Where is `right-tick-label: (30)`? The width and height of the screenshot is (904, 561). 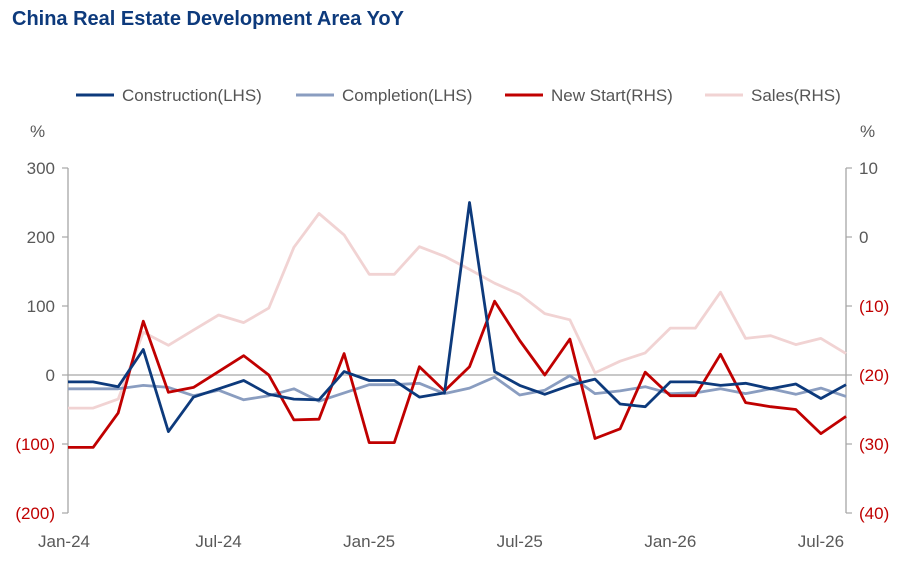
right-tick-label: (30) is located at coordinates (874, 444).